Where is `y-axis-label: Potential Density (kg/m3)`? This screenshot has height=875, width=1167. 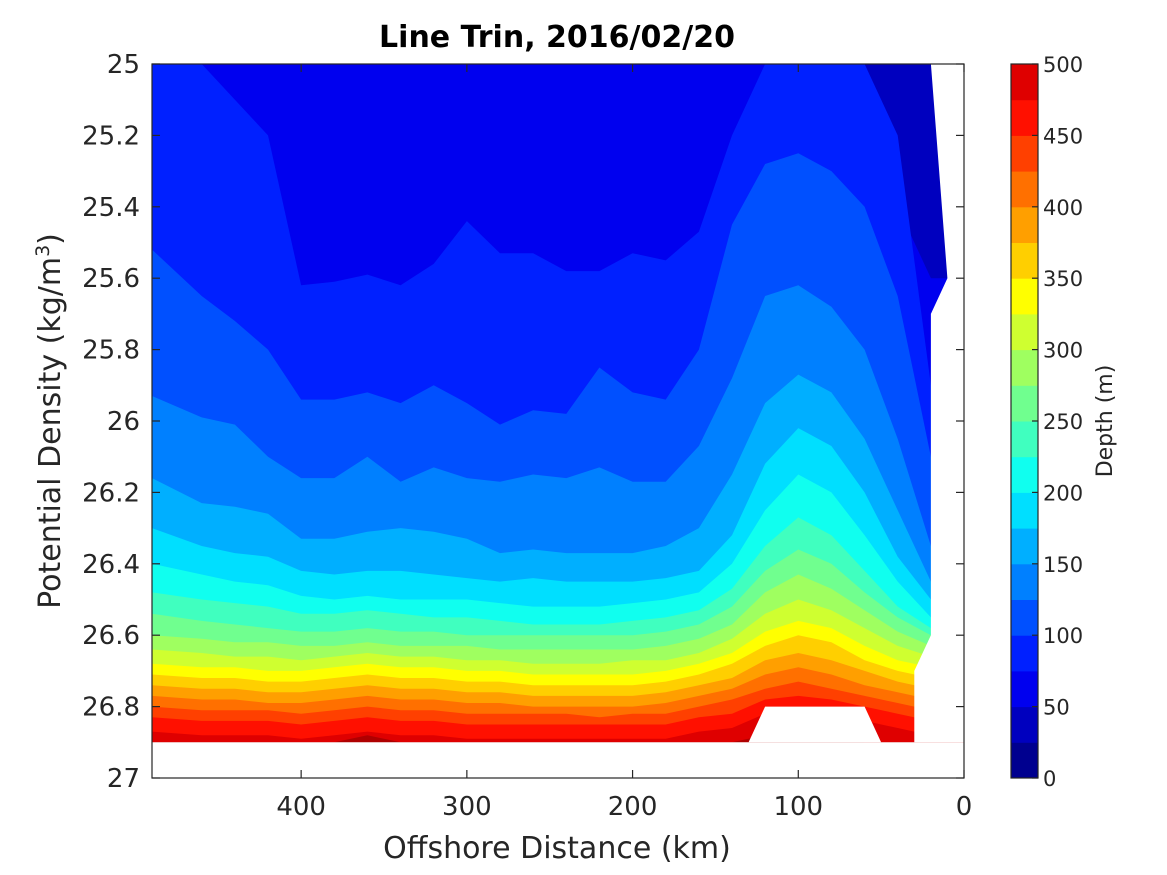
y-axis-label: Potential Density (kg/m3) is located at coordinates (50, 421).